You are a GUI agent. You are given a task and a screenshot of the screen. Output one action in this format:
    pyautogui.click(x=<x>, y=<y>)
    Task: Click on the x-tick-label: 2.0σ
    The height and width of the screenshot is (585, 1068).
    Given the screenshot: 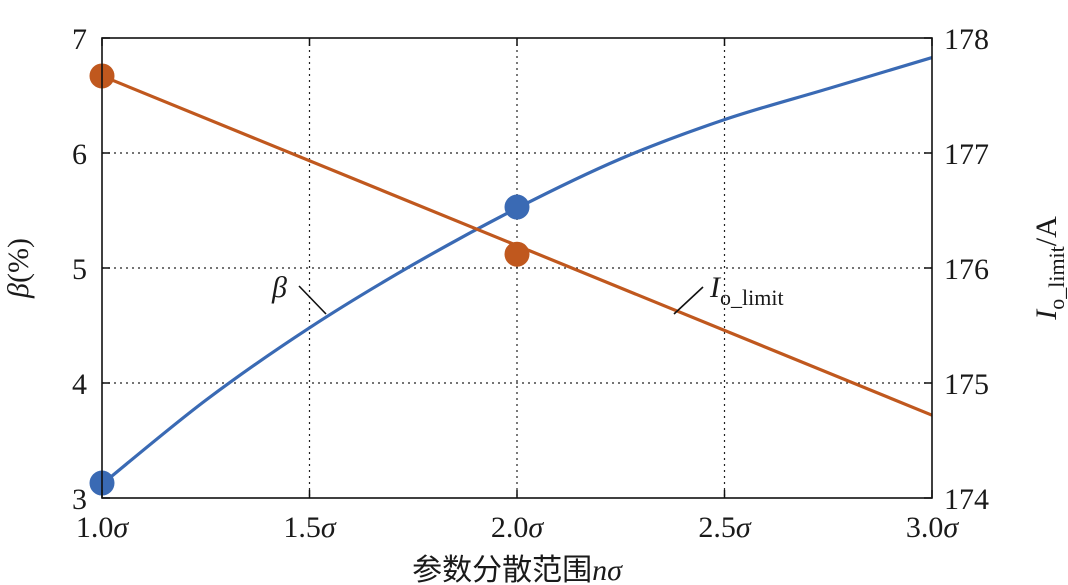 What is the action you would take?
    pyautogui.click(x=518, y=527)
    